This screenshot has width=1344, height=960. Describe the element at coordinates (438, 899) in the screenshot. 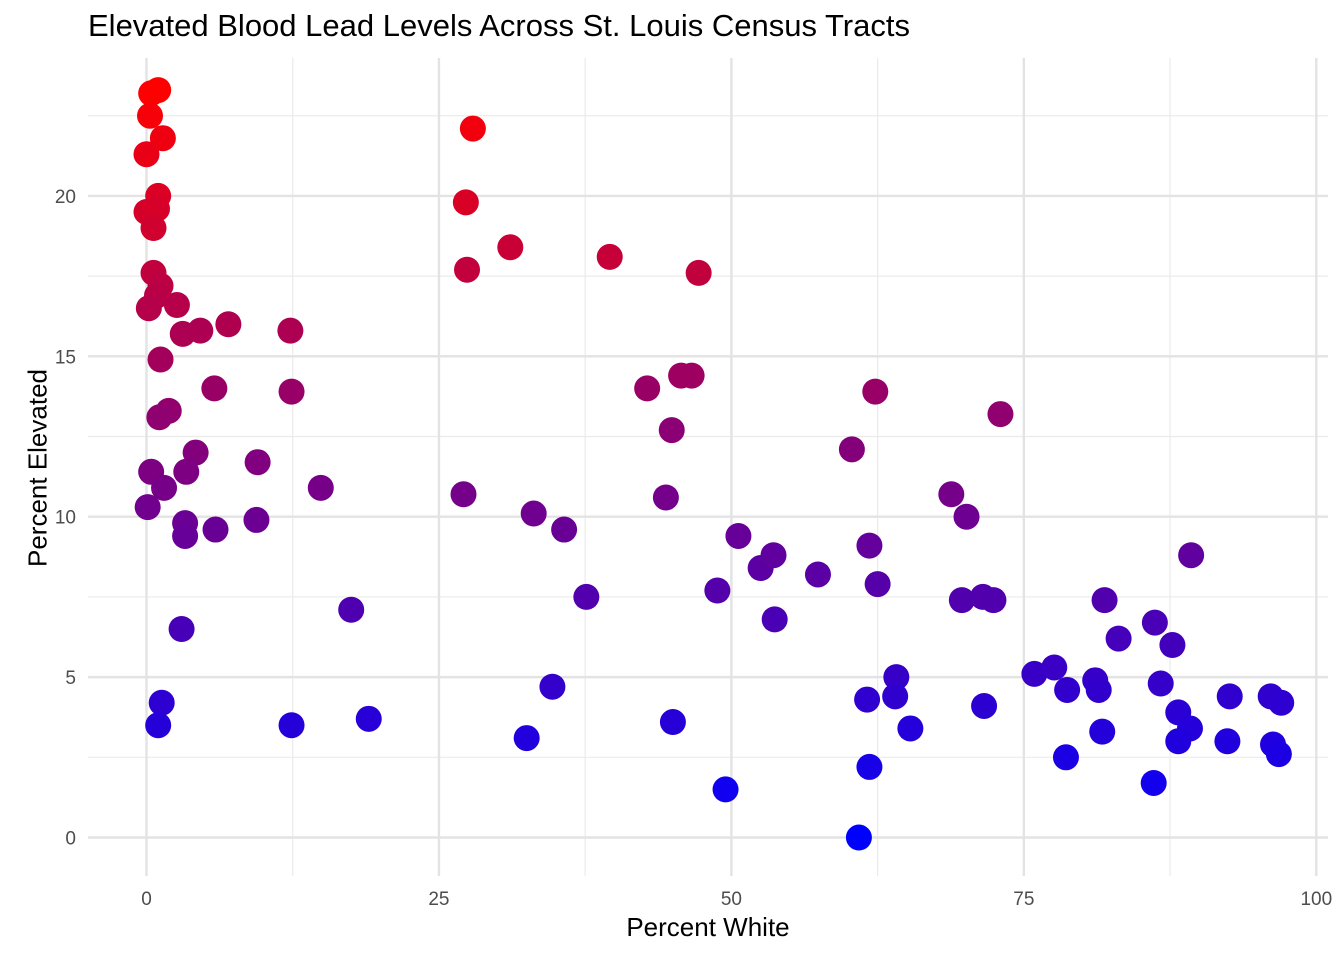

I see `x-tick-label: 25` at that location.